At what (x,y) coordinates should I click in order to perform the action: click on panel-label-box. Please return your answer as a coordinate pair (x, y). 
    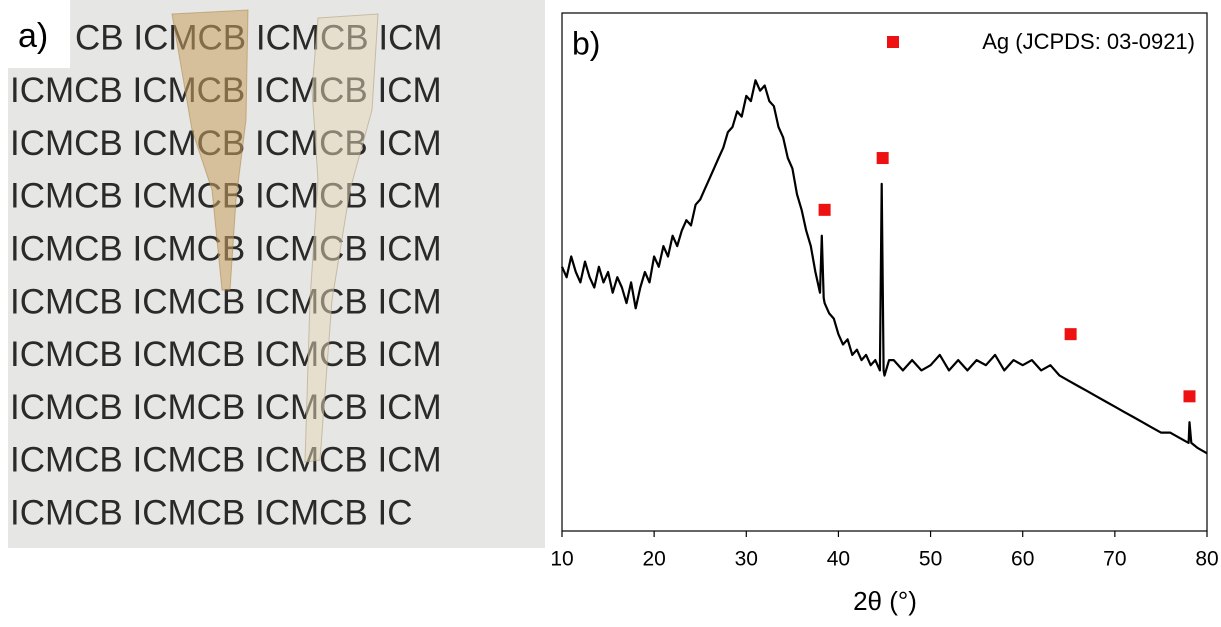
    Looking at the image, I should click on (39, 34).